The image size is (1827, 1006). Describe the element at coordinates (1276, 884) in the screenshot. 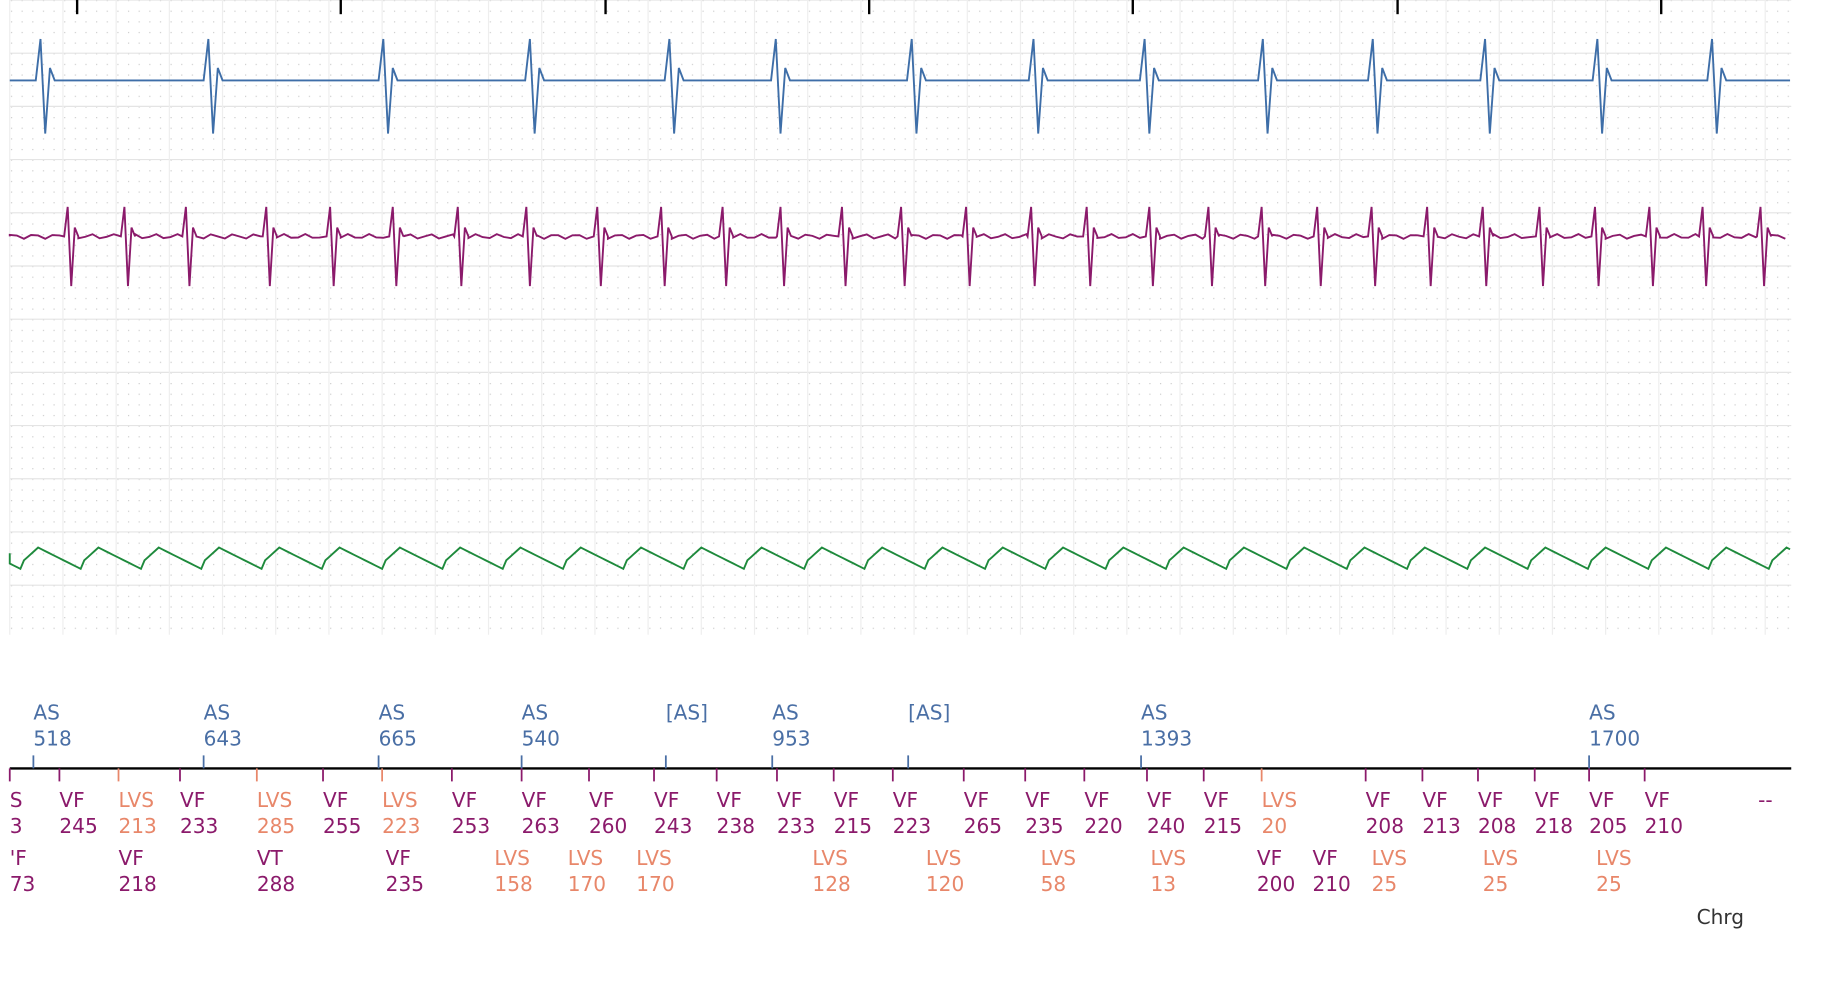

I see `marker-value: 200` at that location.